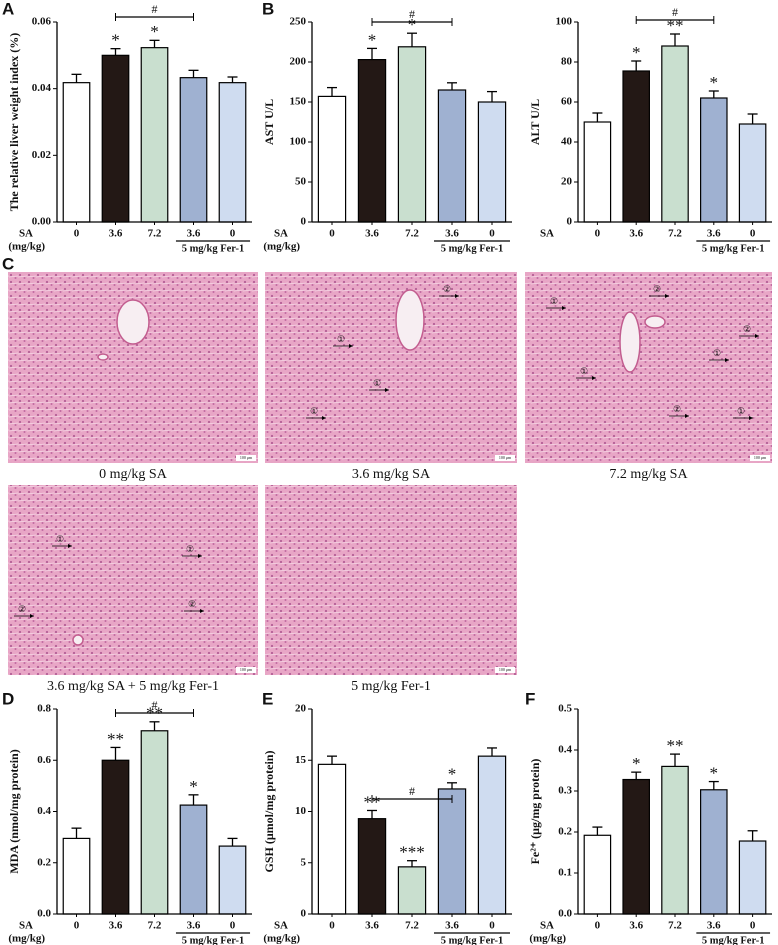  I want to click on y-tick-label: 10, so click(301, 811).